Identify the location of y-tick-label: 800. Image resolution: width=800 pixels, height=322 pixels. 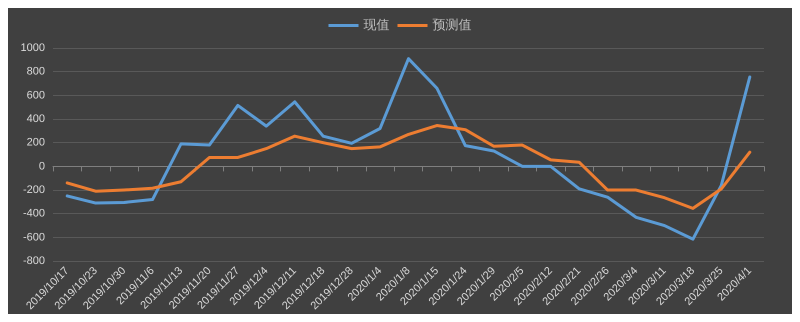
(35, 72).